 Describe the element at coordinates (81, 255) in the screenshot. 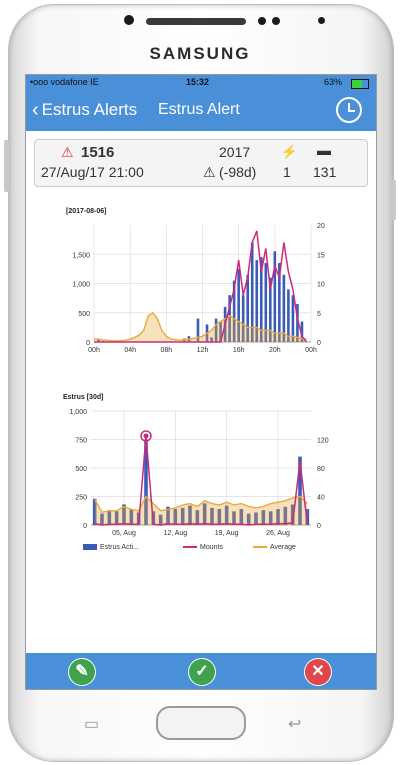

I see `y-tick-label: 1,500` at that location.